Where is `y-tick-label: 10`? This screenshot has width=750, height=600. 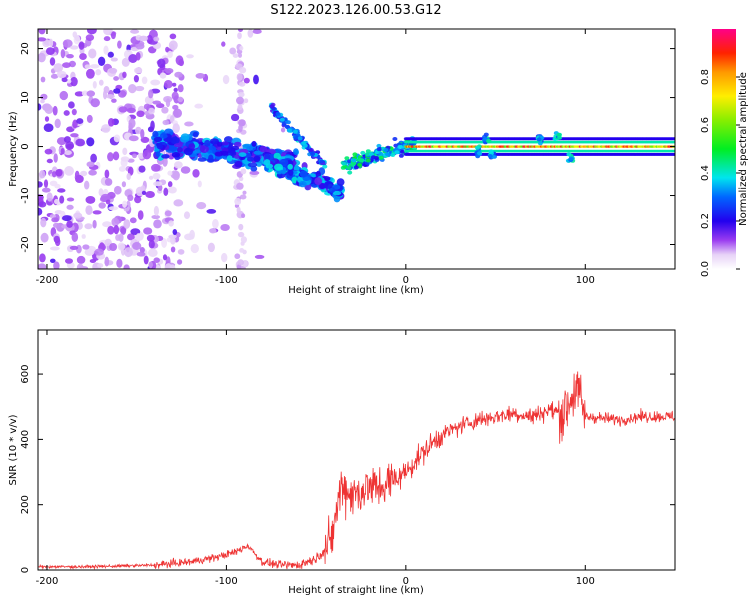 y-tick-label: 10 is located at coordinates (25, 97).